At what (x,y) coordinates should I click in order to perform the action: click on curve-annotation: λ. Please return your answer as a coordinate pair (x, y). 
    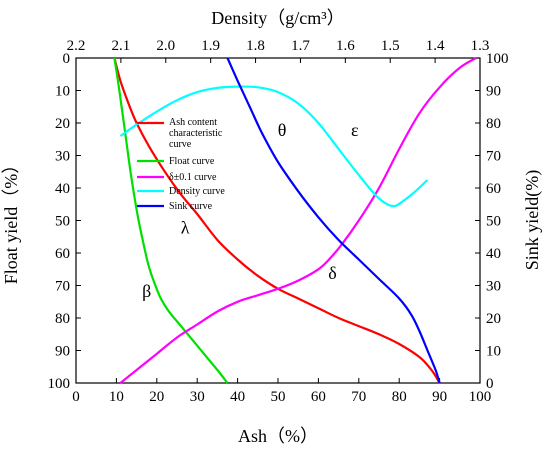
    Looking at the image, I should click on (185, 228).